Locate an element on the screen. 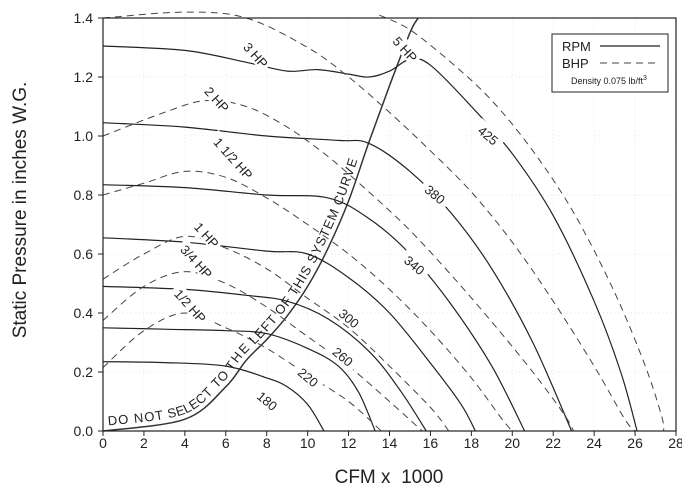  x-tick-label-1: 2 is located at coordinates (144, 443).